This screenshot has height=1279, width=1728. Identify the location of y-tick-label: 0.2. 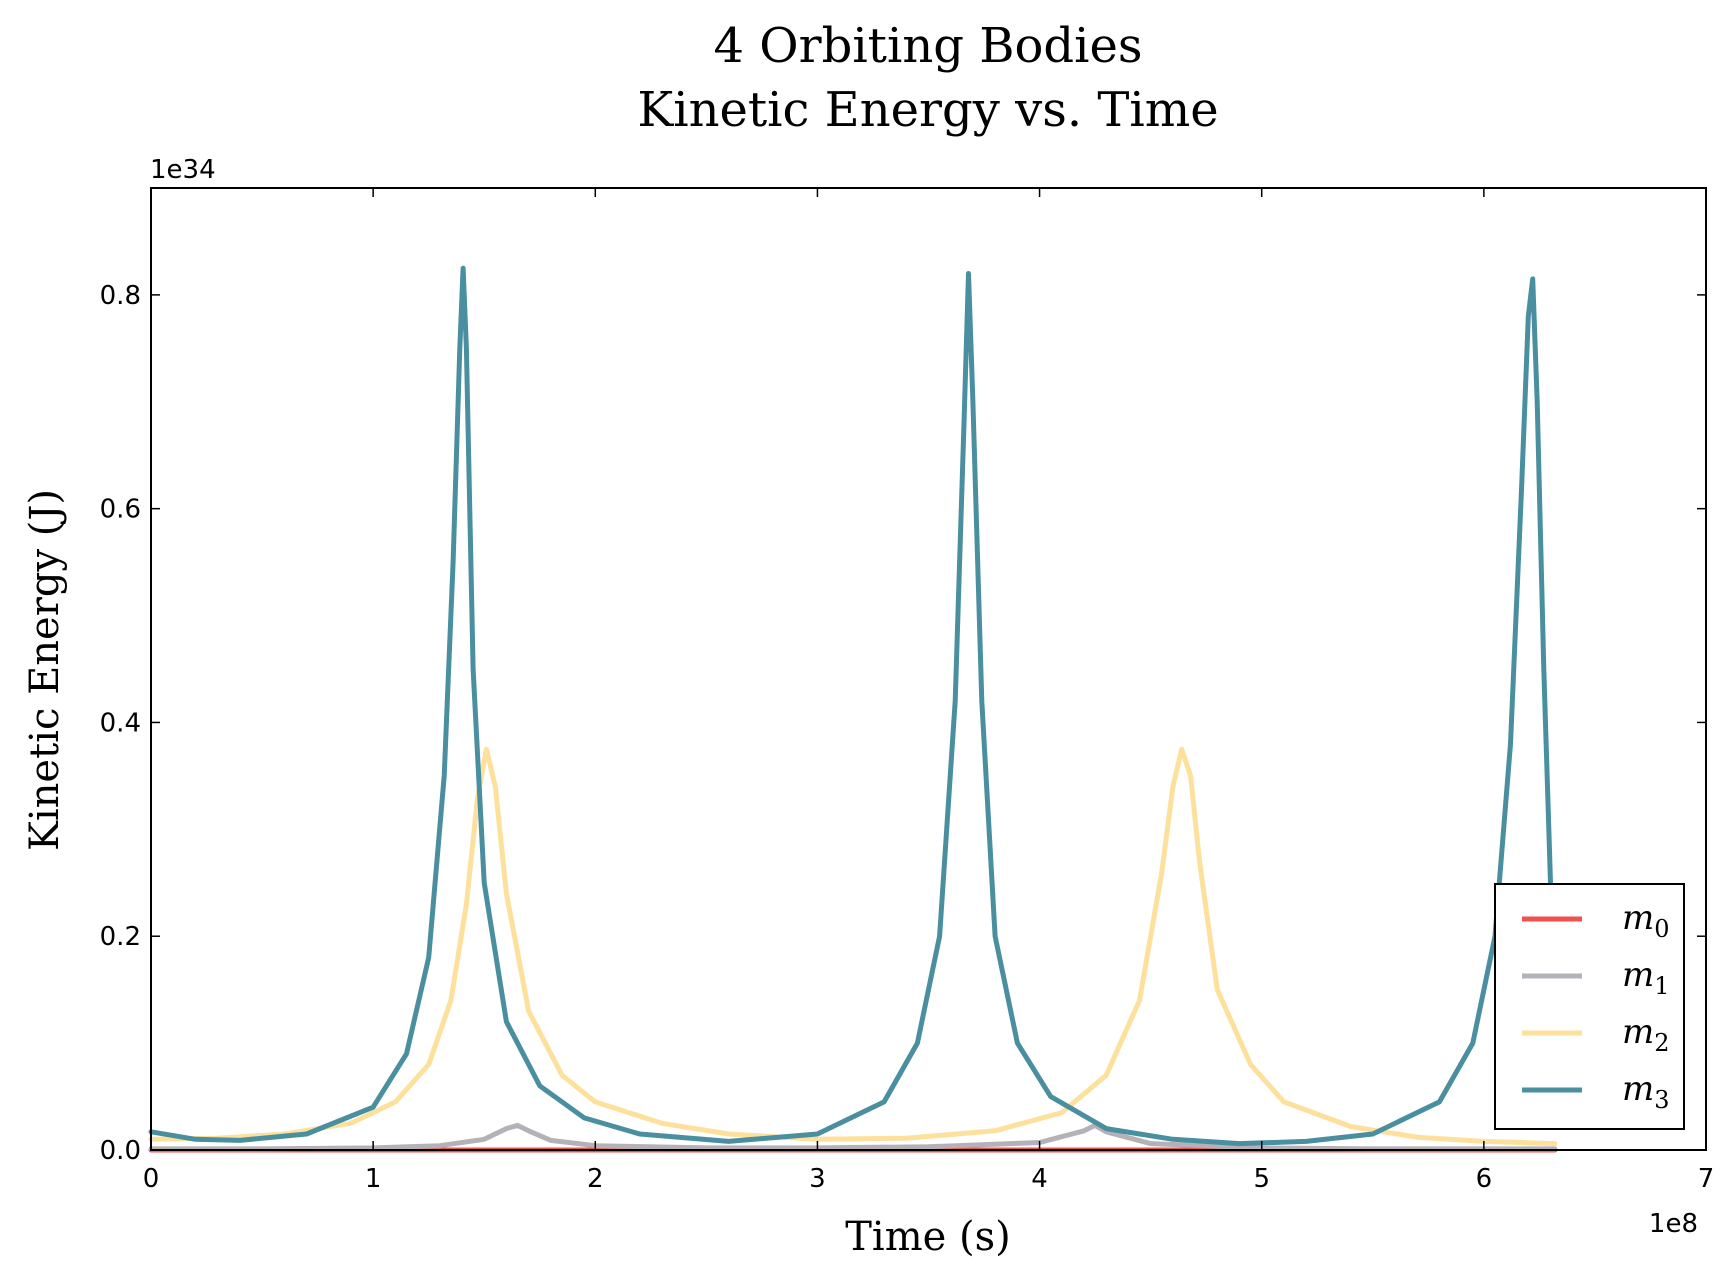
(120, 937).